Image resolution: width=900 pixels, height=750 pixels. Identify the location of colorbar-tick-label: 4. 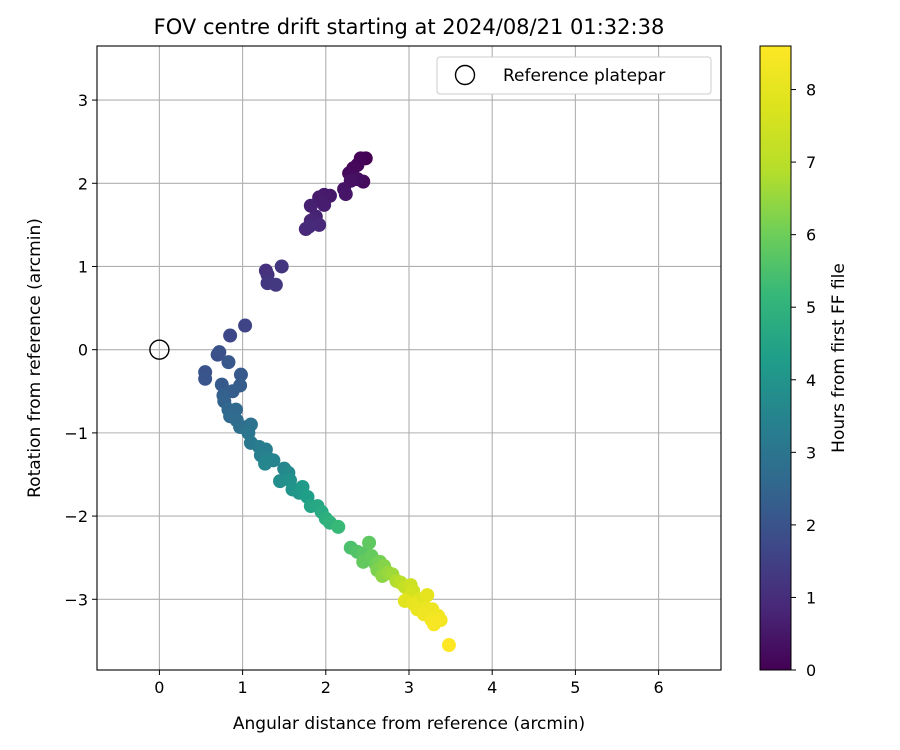
(811, 380).